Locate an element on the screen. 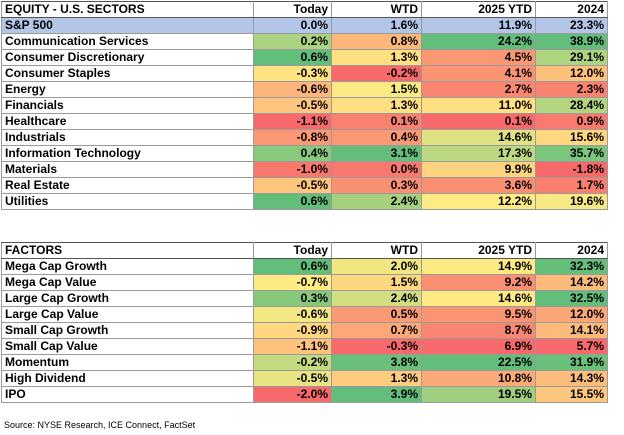 This screenshot has height=435, width=624. value-cell: 0.8% is located at coordinates (376, 41).